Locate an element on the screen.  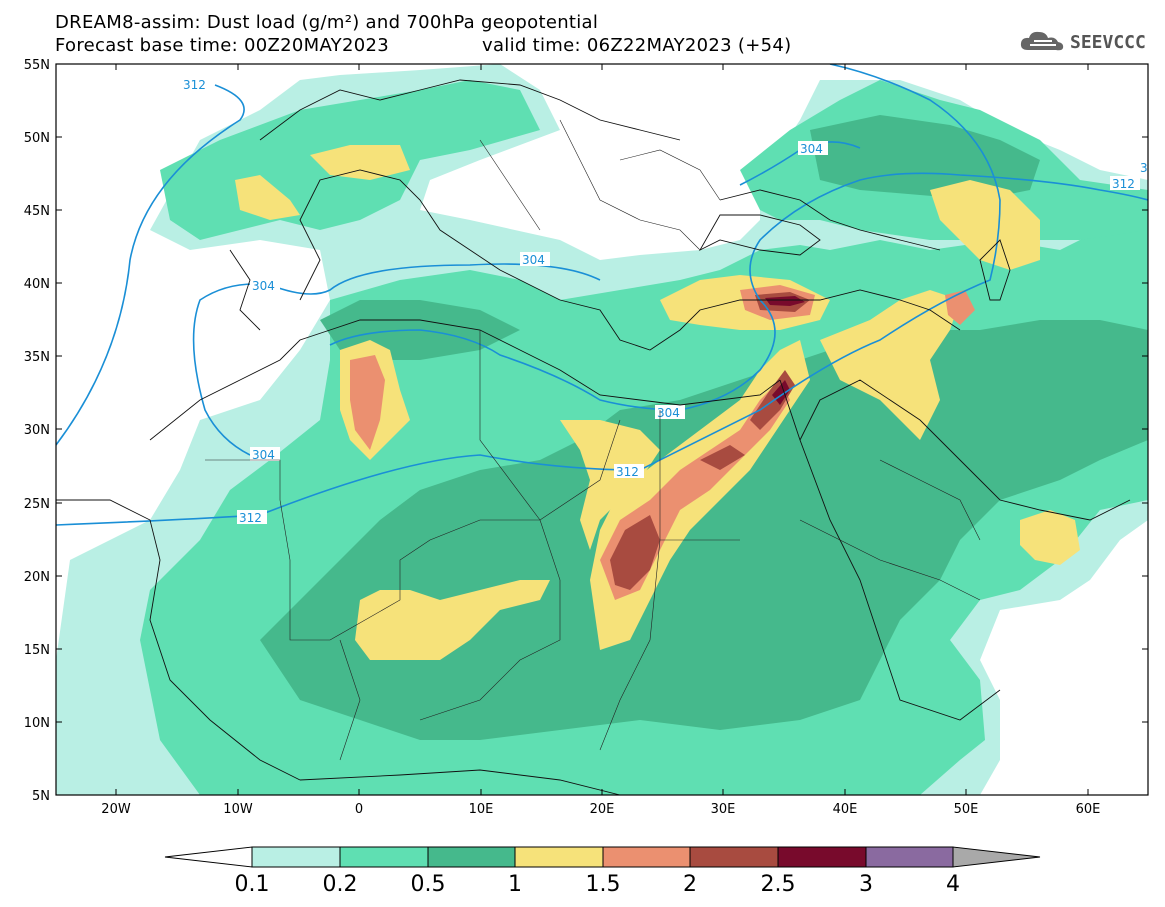
lon-label: 10W is located at coordinates (238, 809).